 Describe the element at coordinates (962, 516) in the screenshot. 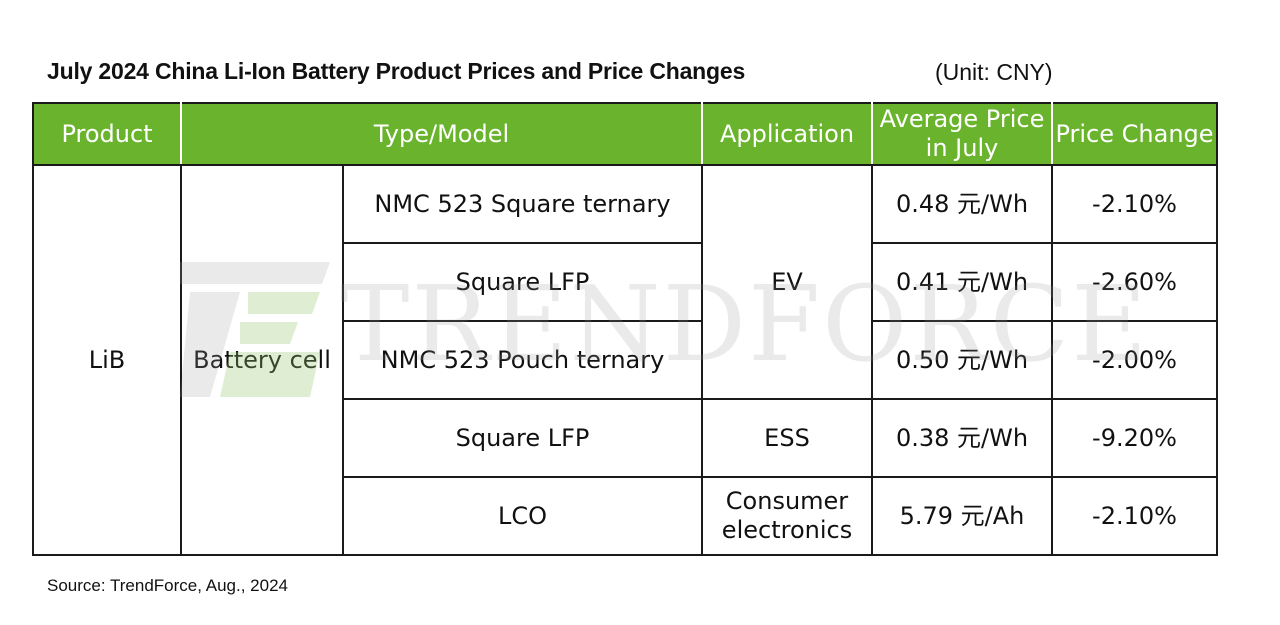

I see `price-cell: 5.79 元/Ah` at that location.